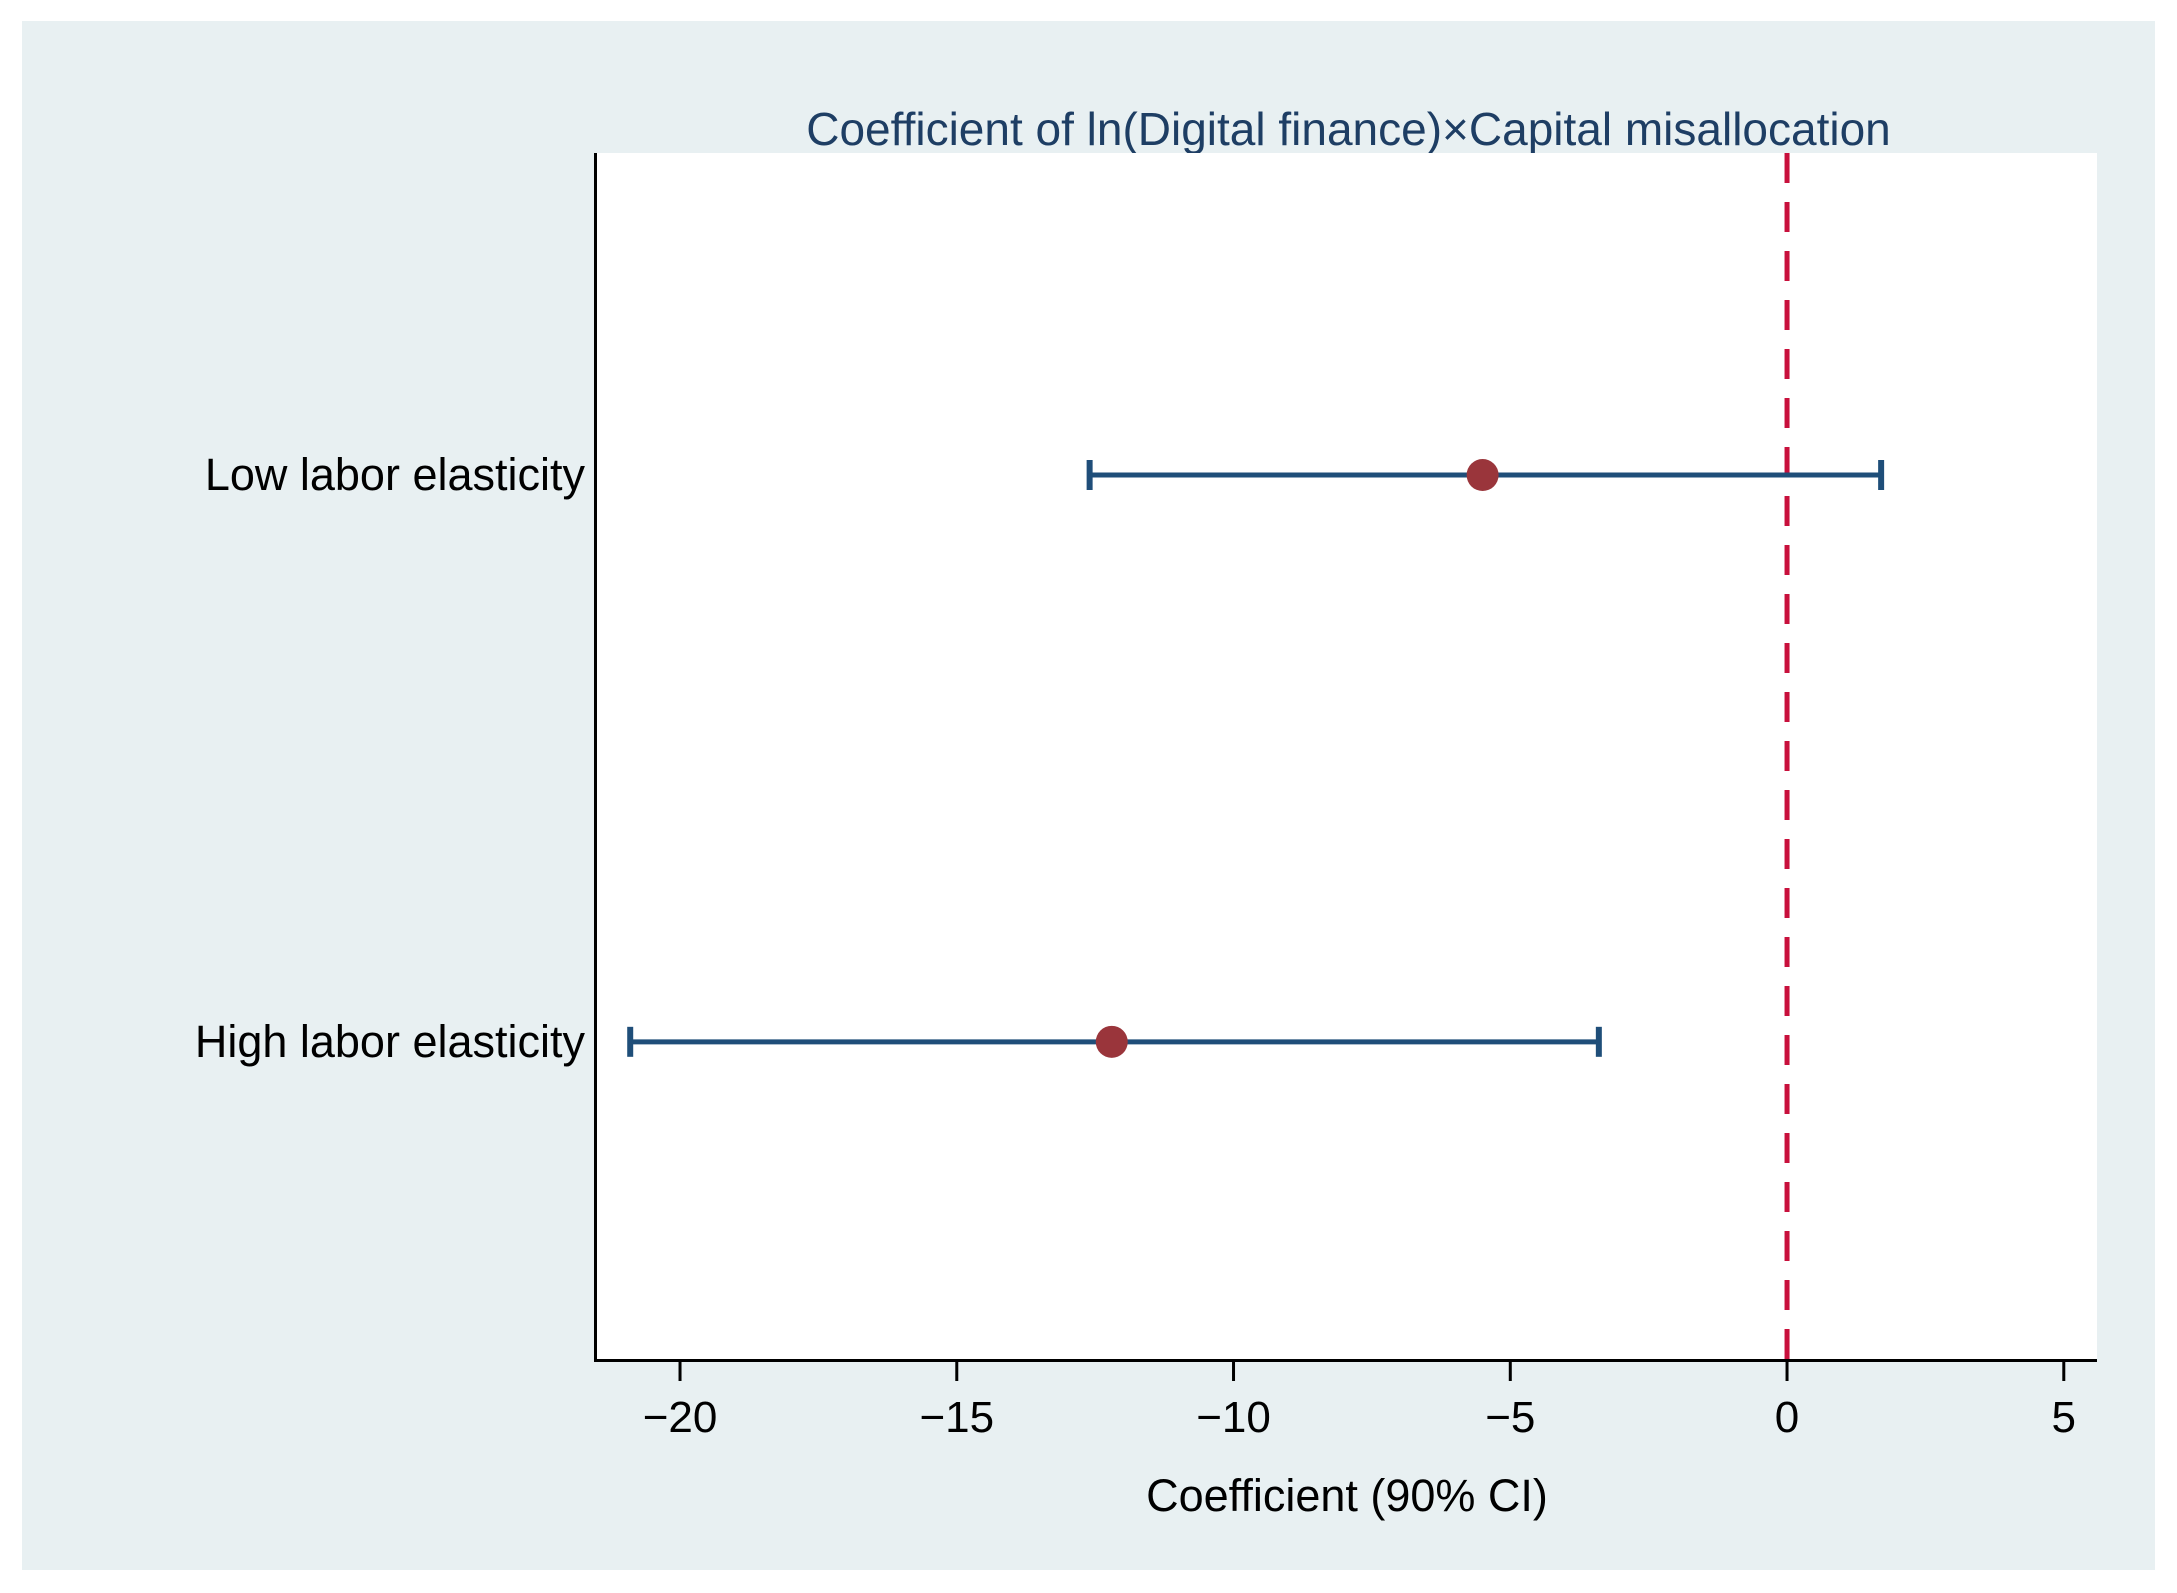 The height and width of the screenshot is (1593, 2177). Describe the element at coordinates (680, 1417) in the screenshot. I see `x-tick-label: −20` at that location.